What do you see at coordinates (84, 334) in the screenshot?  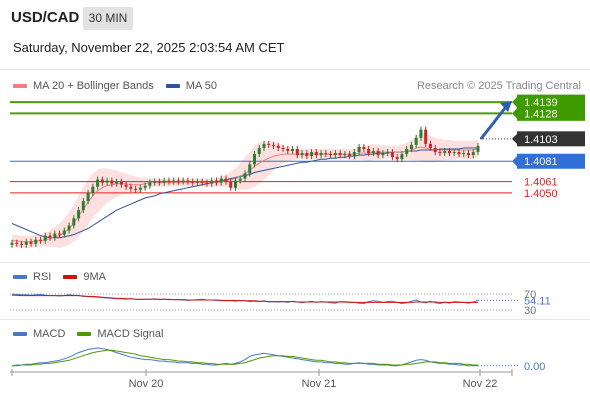 I see `macd-signal-swatch` at bounding box center [84, 334].